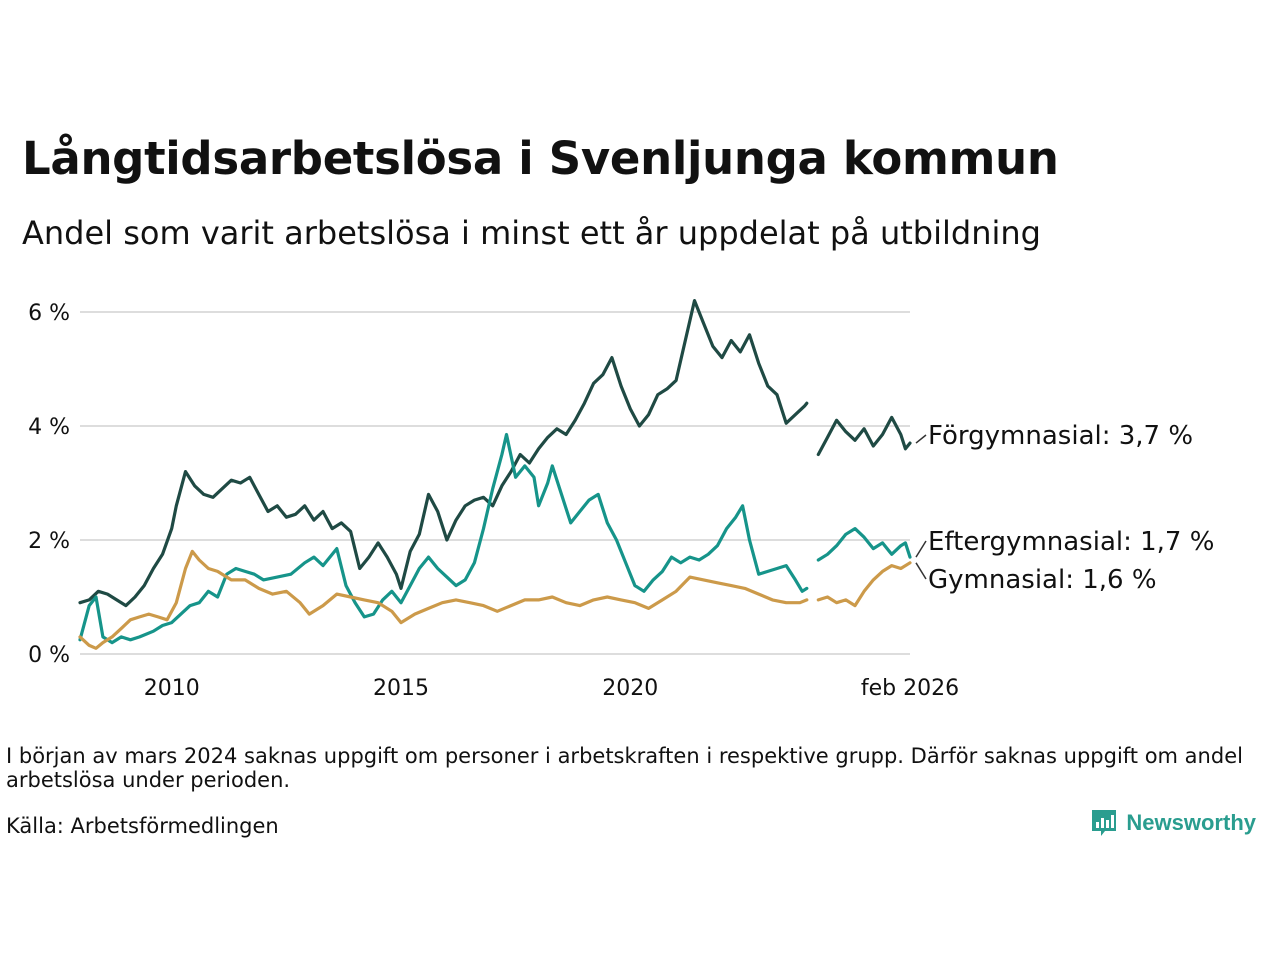 This screenshot has width=1280, height=960. I want to click on x-tick-label: 2010, so click(172, 688).